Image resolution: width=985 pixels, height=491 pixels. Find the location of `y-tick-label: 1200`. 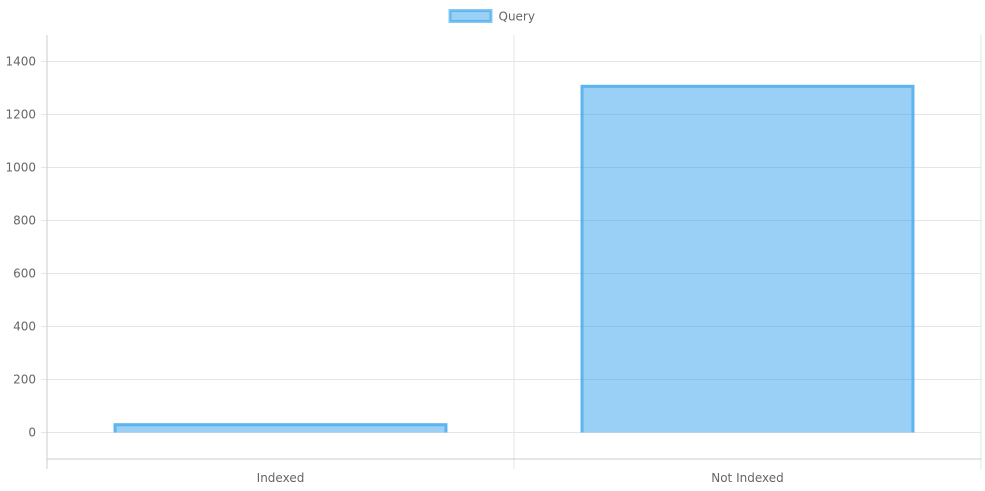

y-tick-label: 1200 is located at coordinates (20, 115).